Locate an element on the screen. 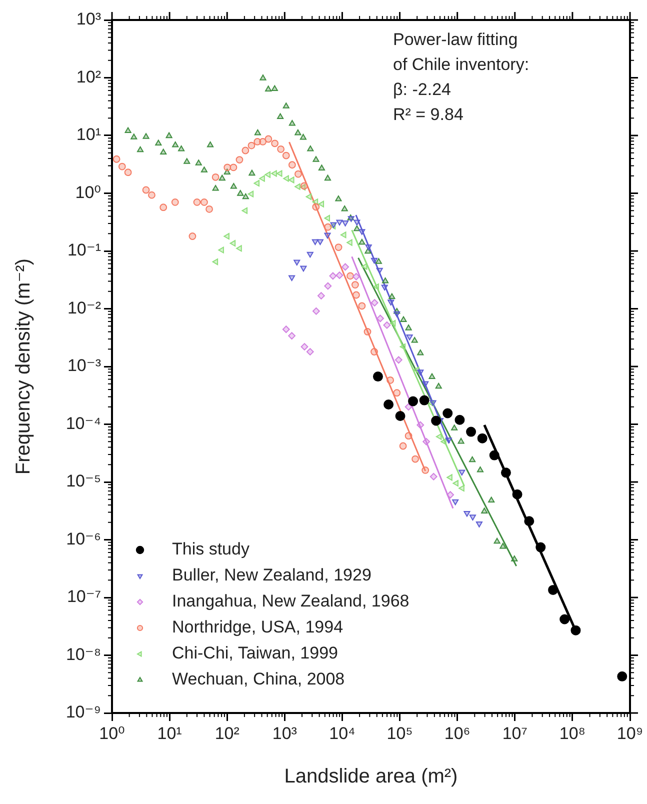 This screenshot has height=804, width=647. x-tick-label: 10⁵ is located at coordinates (399, 733).